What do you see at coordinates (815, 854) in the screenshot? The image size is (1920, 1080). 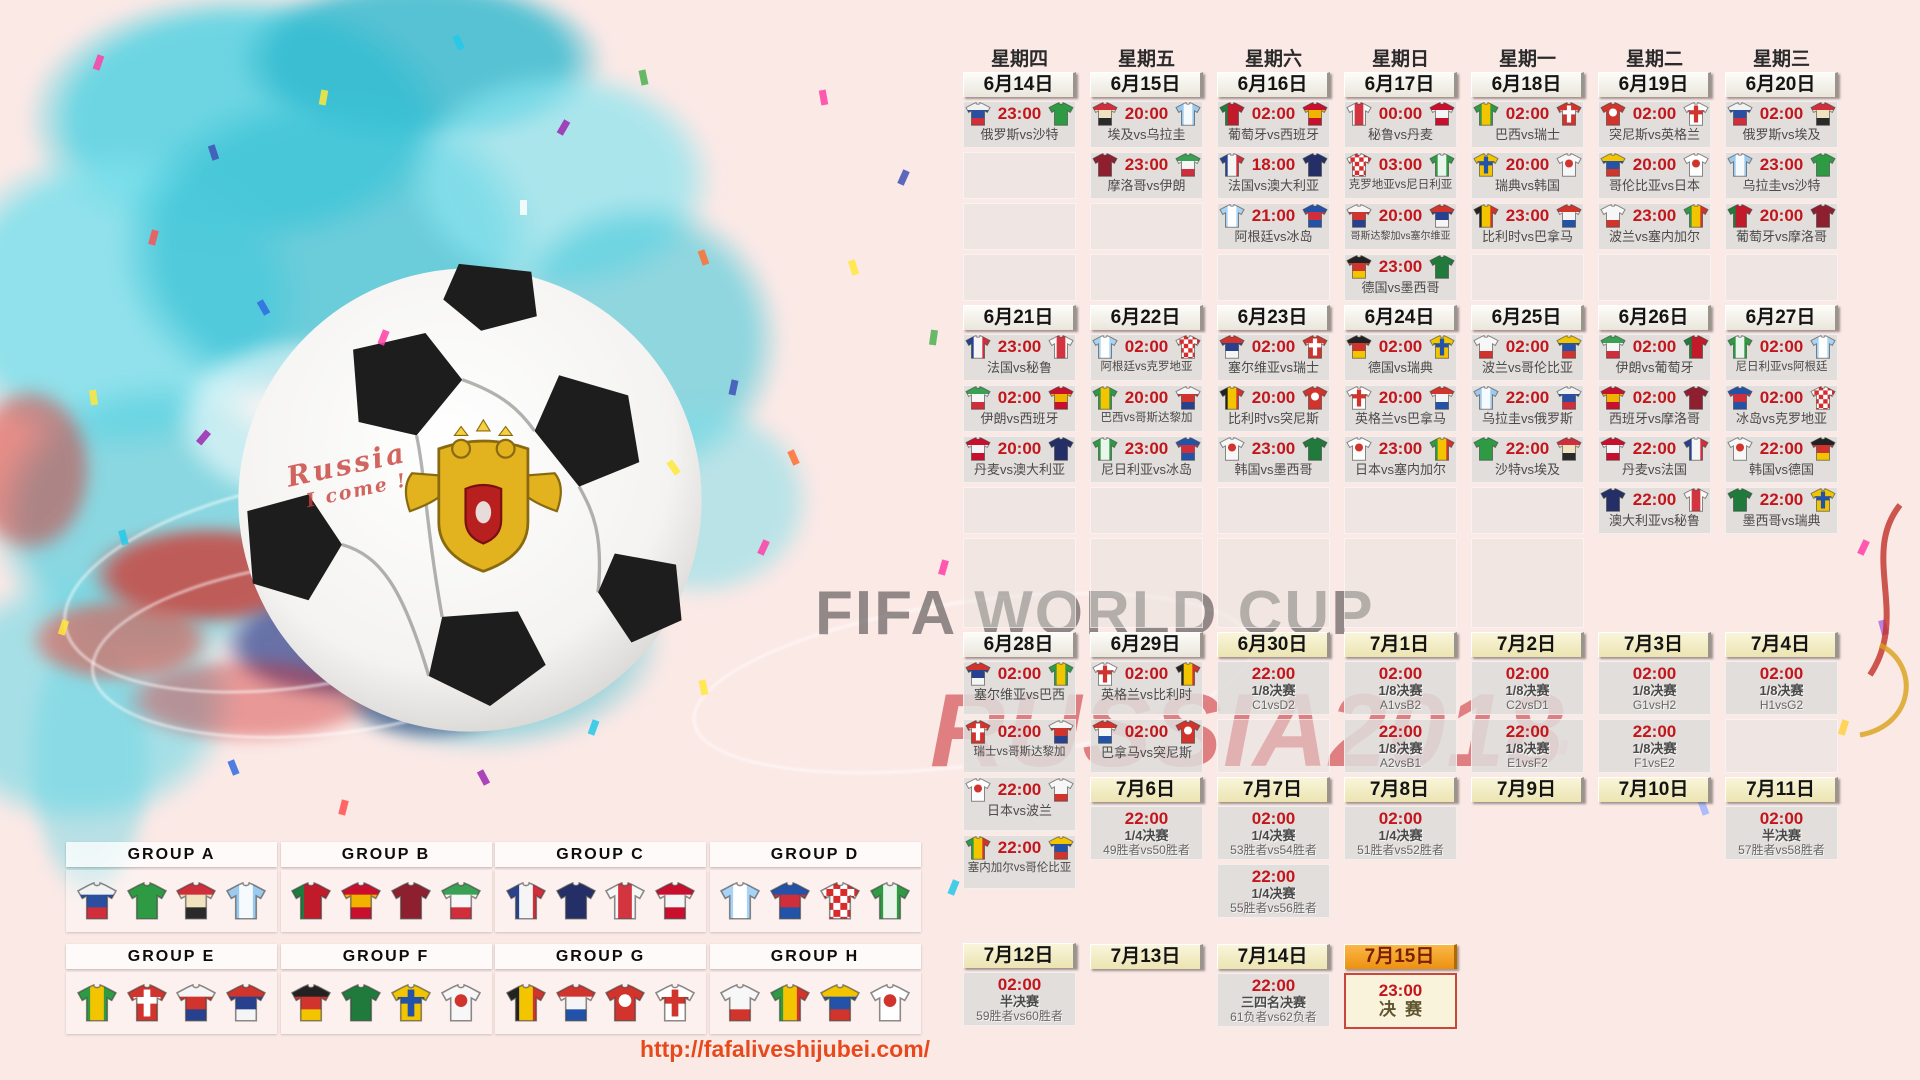 I see `group-label: GROUP D` at bounding box center [815, 854].